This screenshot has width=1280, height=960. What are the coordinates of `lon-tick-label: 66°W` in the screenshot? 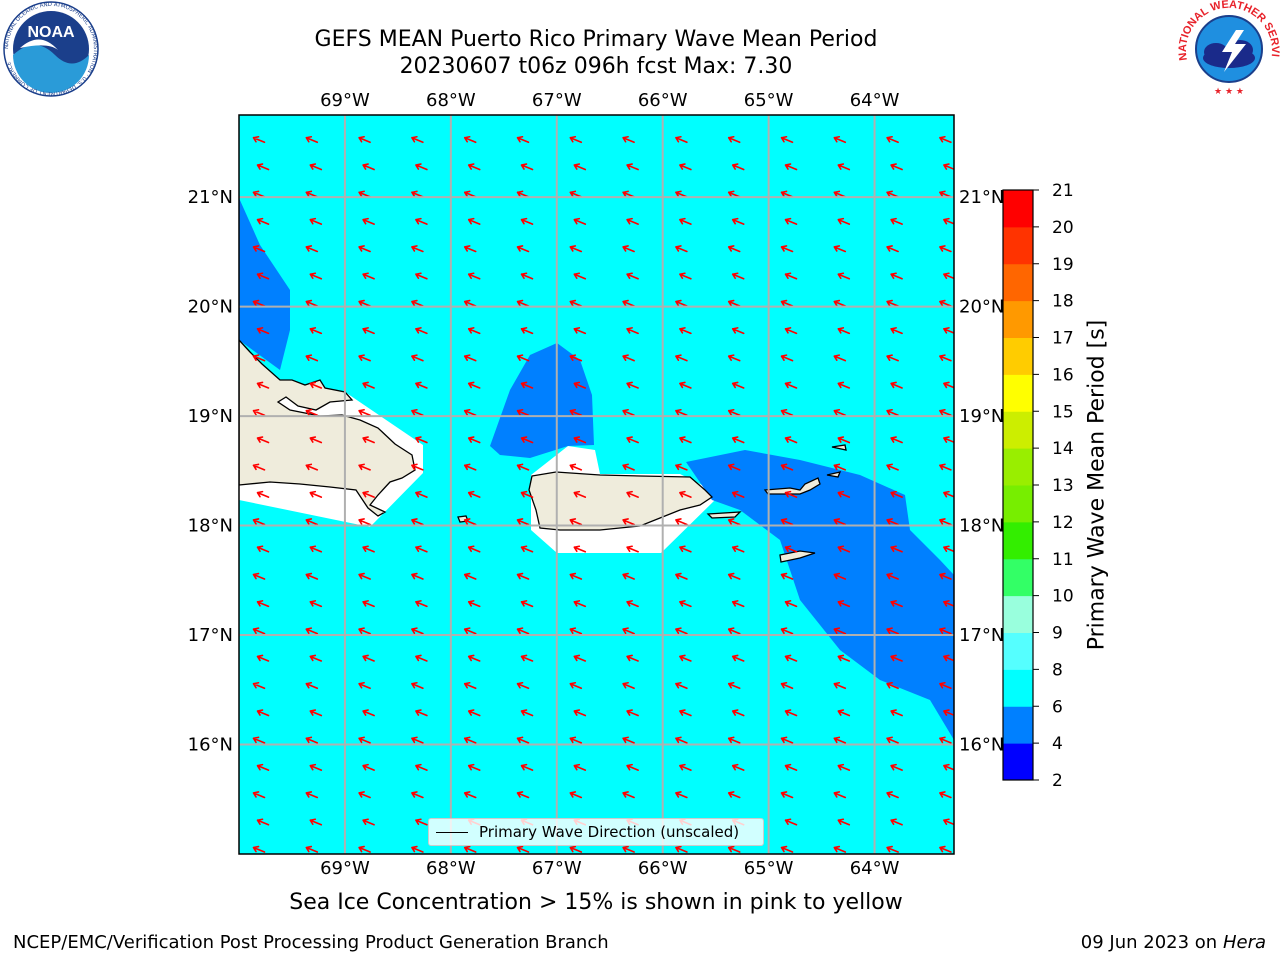 It's located at (663, 868).